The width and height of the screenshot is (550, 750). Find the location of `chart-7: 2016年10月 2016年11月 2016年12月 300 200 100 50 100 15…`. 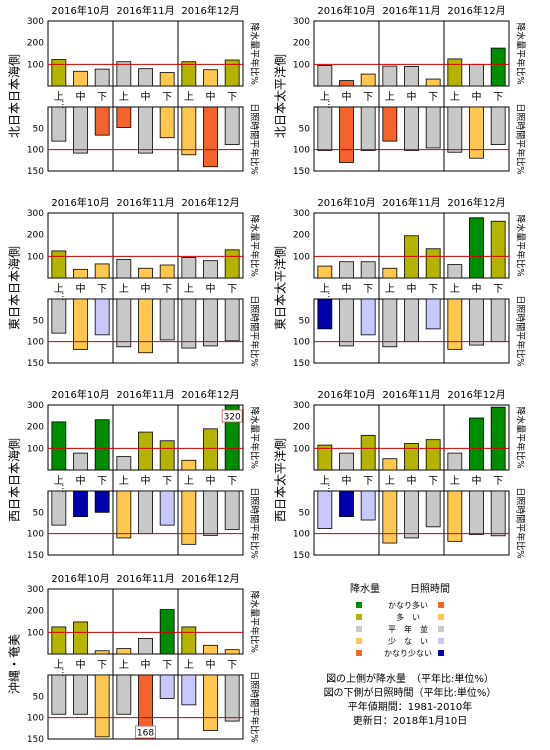

chart-7: 2016年10月 2016年11月 2016年12月 300 200 100 50 100 15… is located at coordinates (134, 658).